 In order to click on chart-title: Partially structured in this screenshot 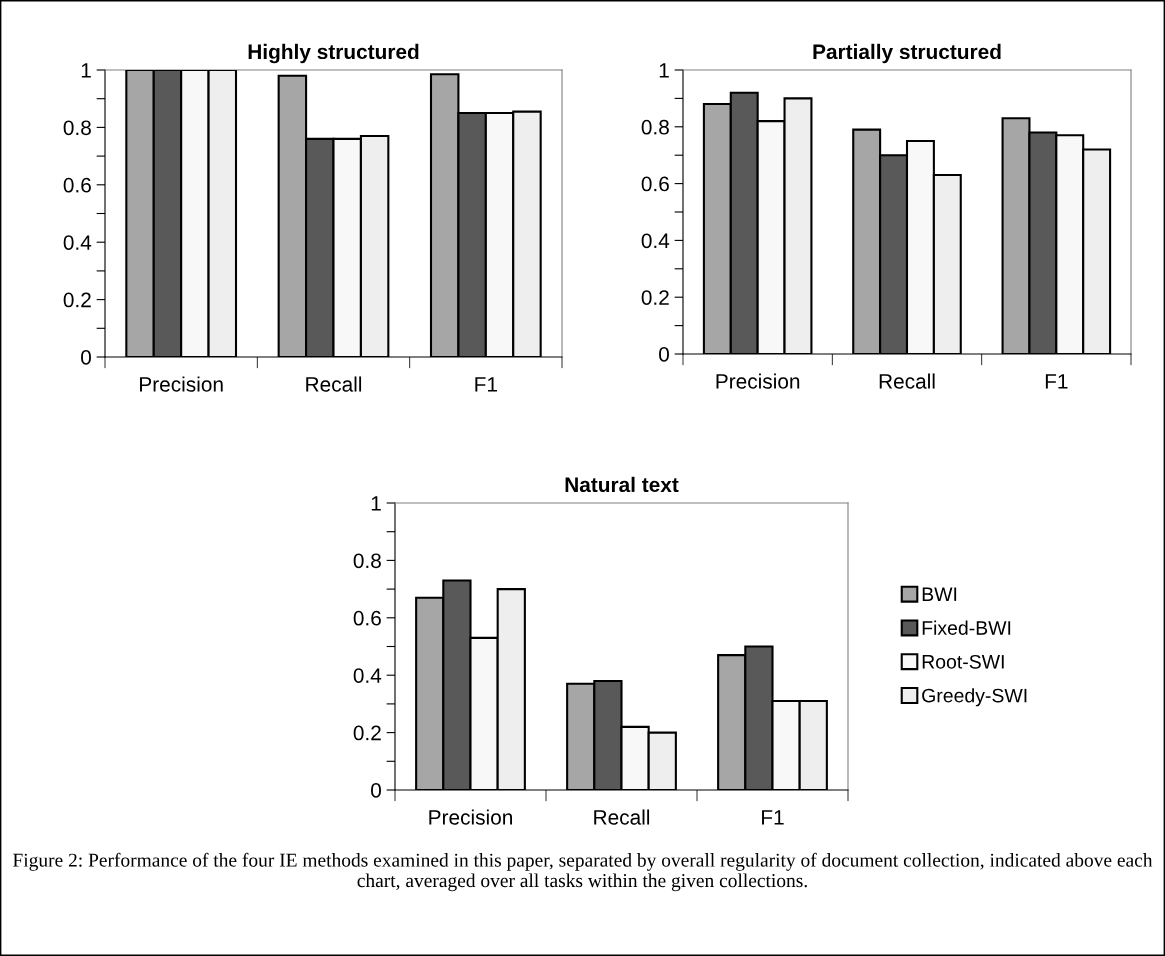, I will do `click(907, 53)`.